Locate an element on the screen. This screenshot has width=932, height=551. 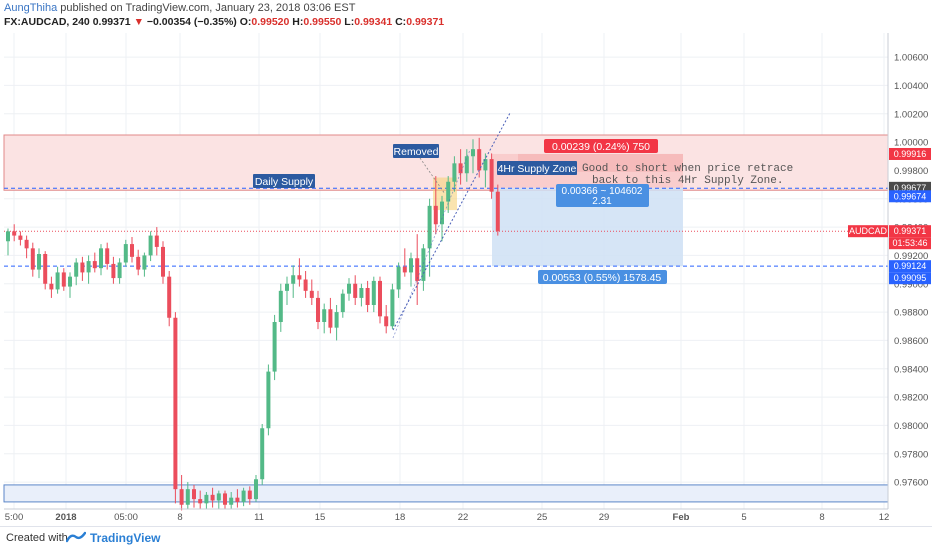
removed-pointer is located at coordinates (432, 176).